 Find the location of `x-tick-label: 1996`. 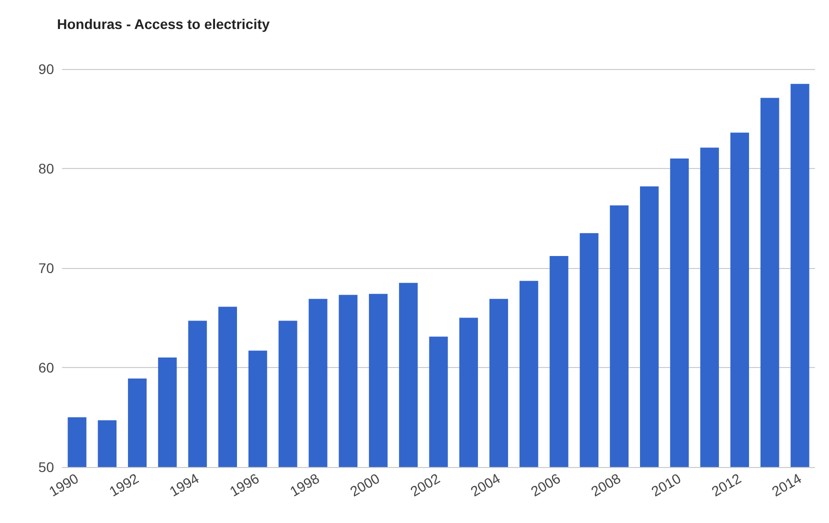

x-tick-label: 1996 is located at coordinates (244, 485).